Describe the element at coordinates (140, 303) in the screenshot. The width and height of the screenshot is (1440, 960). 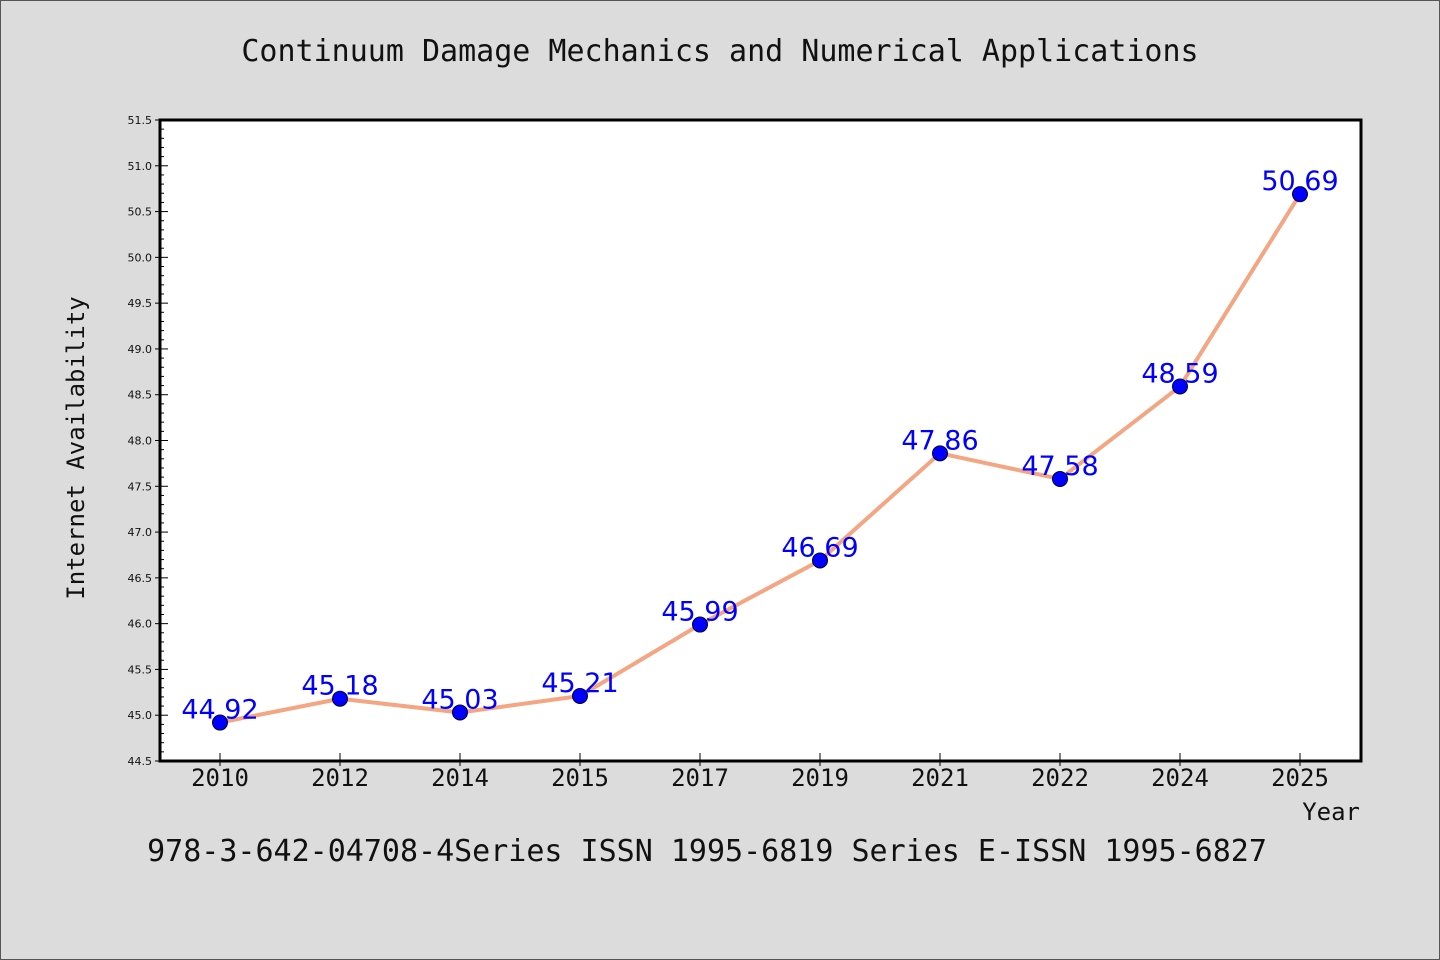
I see `y-tick-label: 49.5` at that location.